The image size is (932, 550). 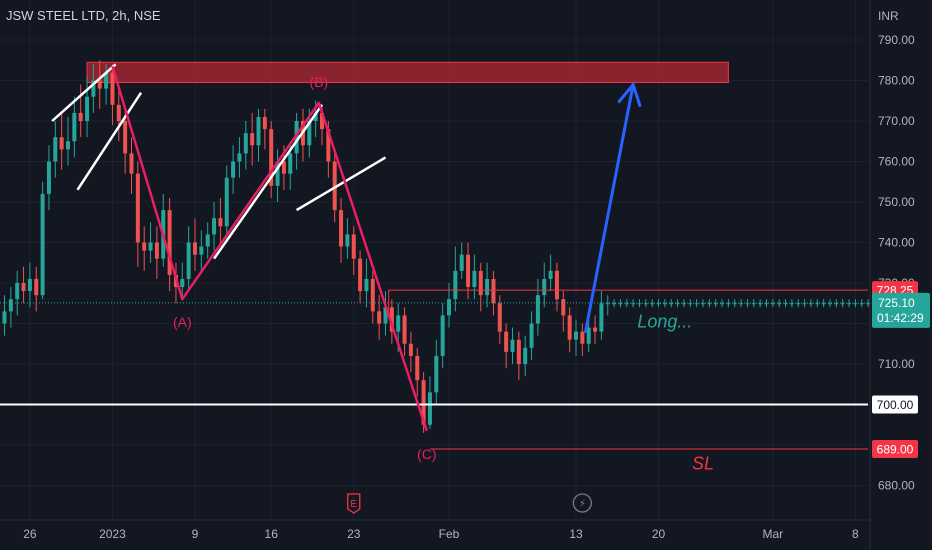 What do you see at coordinates (888, 16) in the screenshot?
I see `currency-label: INR` at bounding box center [888, 16].